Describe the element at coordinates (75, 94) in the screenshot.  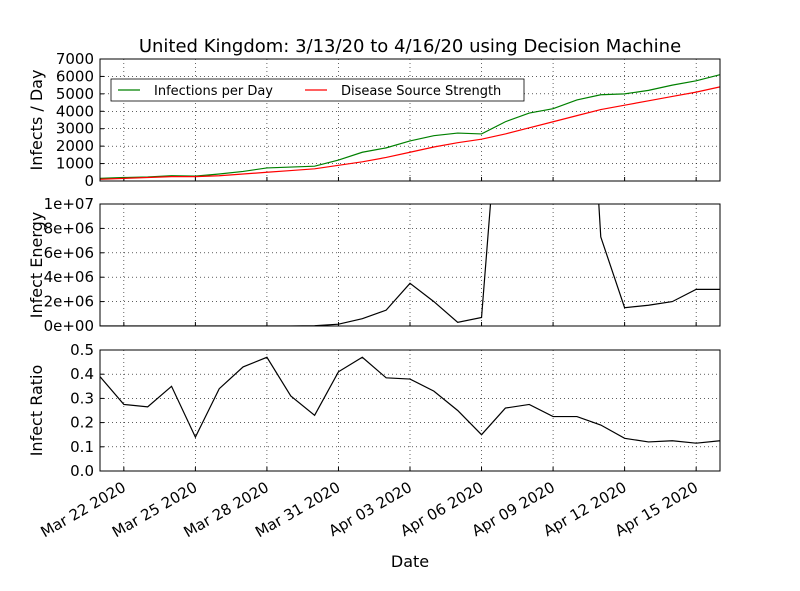
I see `y-tick-label: 5000` at that location.